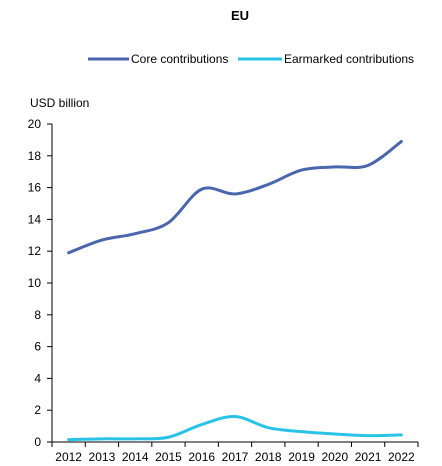 The height and width of the screenshot is (466, 442). Describe the element at coordinates (35, 219) in the screenshot. I see `y-tick-label: 14` at that location.